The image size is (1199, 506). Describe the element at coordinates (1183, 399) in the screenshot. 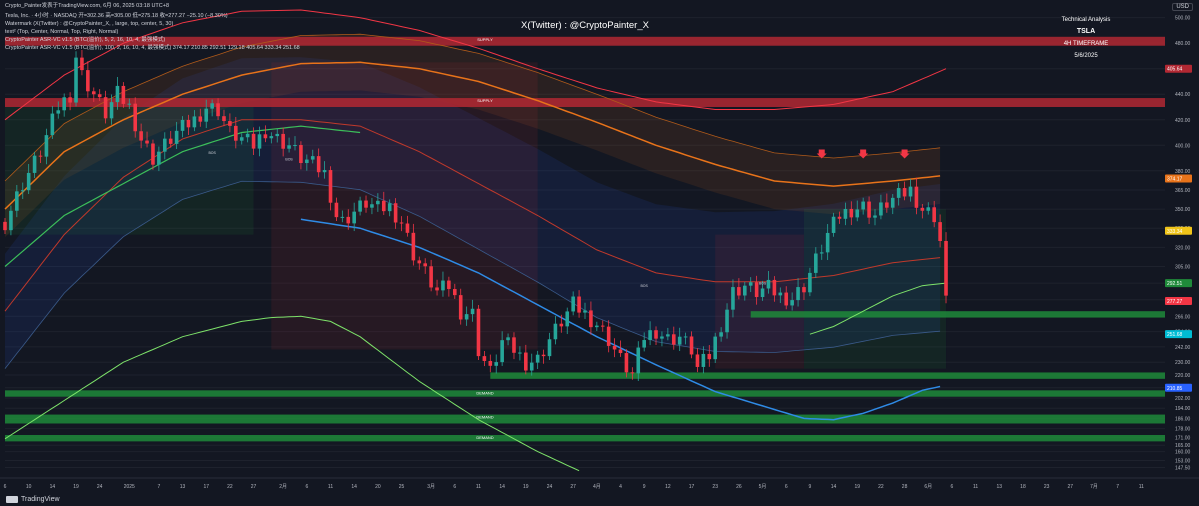

I see `price-tick-label: 202.00` at that location.